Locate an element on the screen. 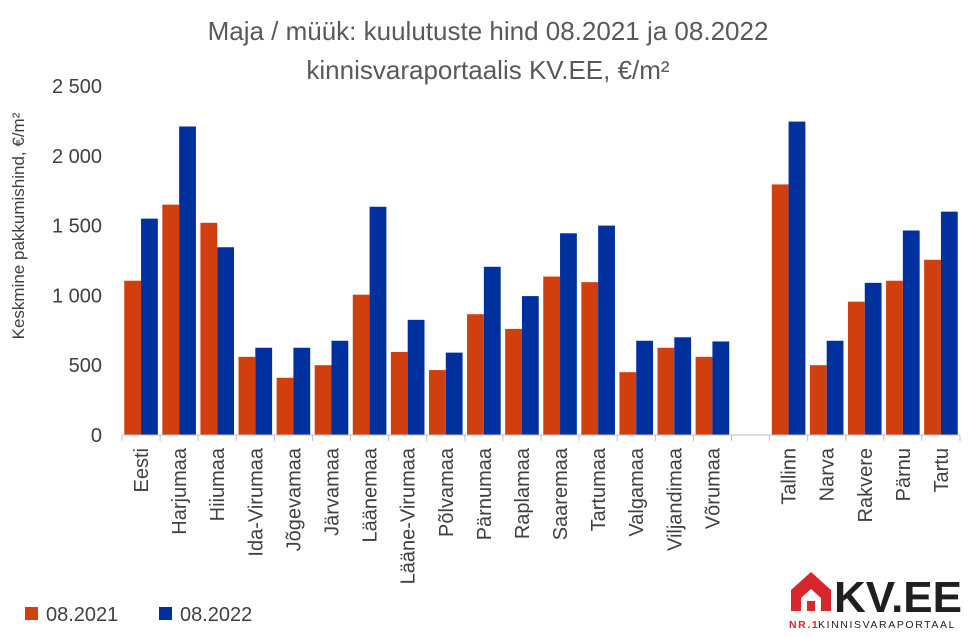 The height and width of the screenshot is (637, 975). y-tick-label: 1 000 is located at coordinates (77, 296).